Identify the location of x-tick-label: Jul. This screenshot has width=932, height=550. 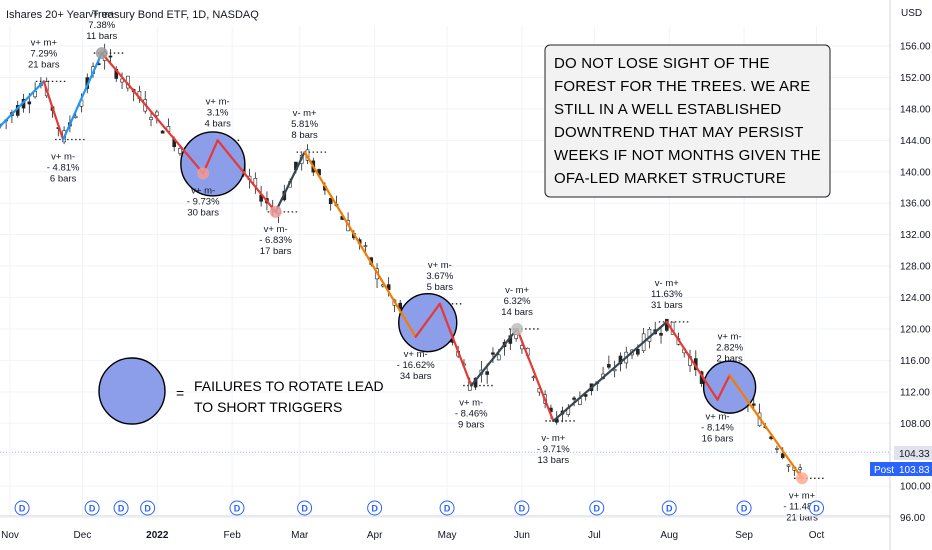
(594, 535).